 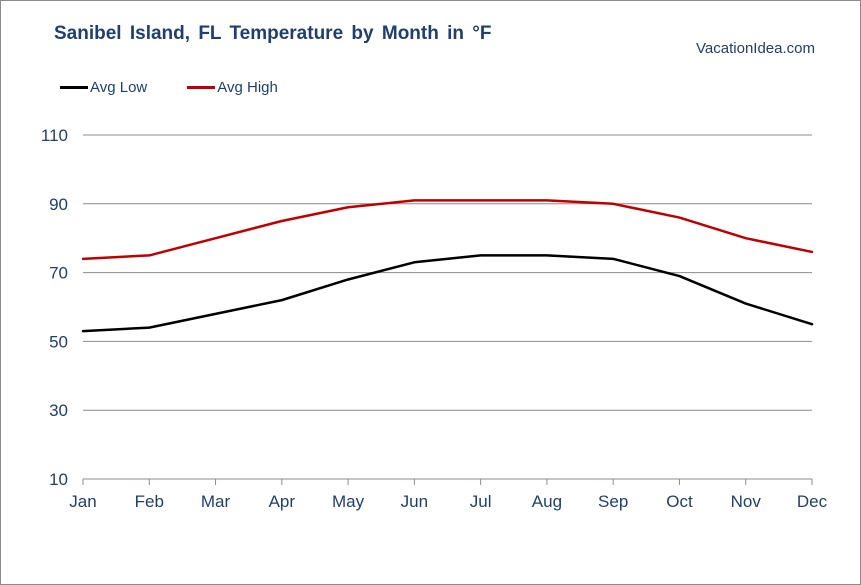 What do you see at coordinates (82, 501) in the screenshot?
I see `x-tick-label-jan: Jan` at bounding box center [82, 501].